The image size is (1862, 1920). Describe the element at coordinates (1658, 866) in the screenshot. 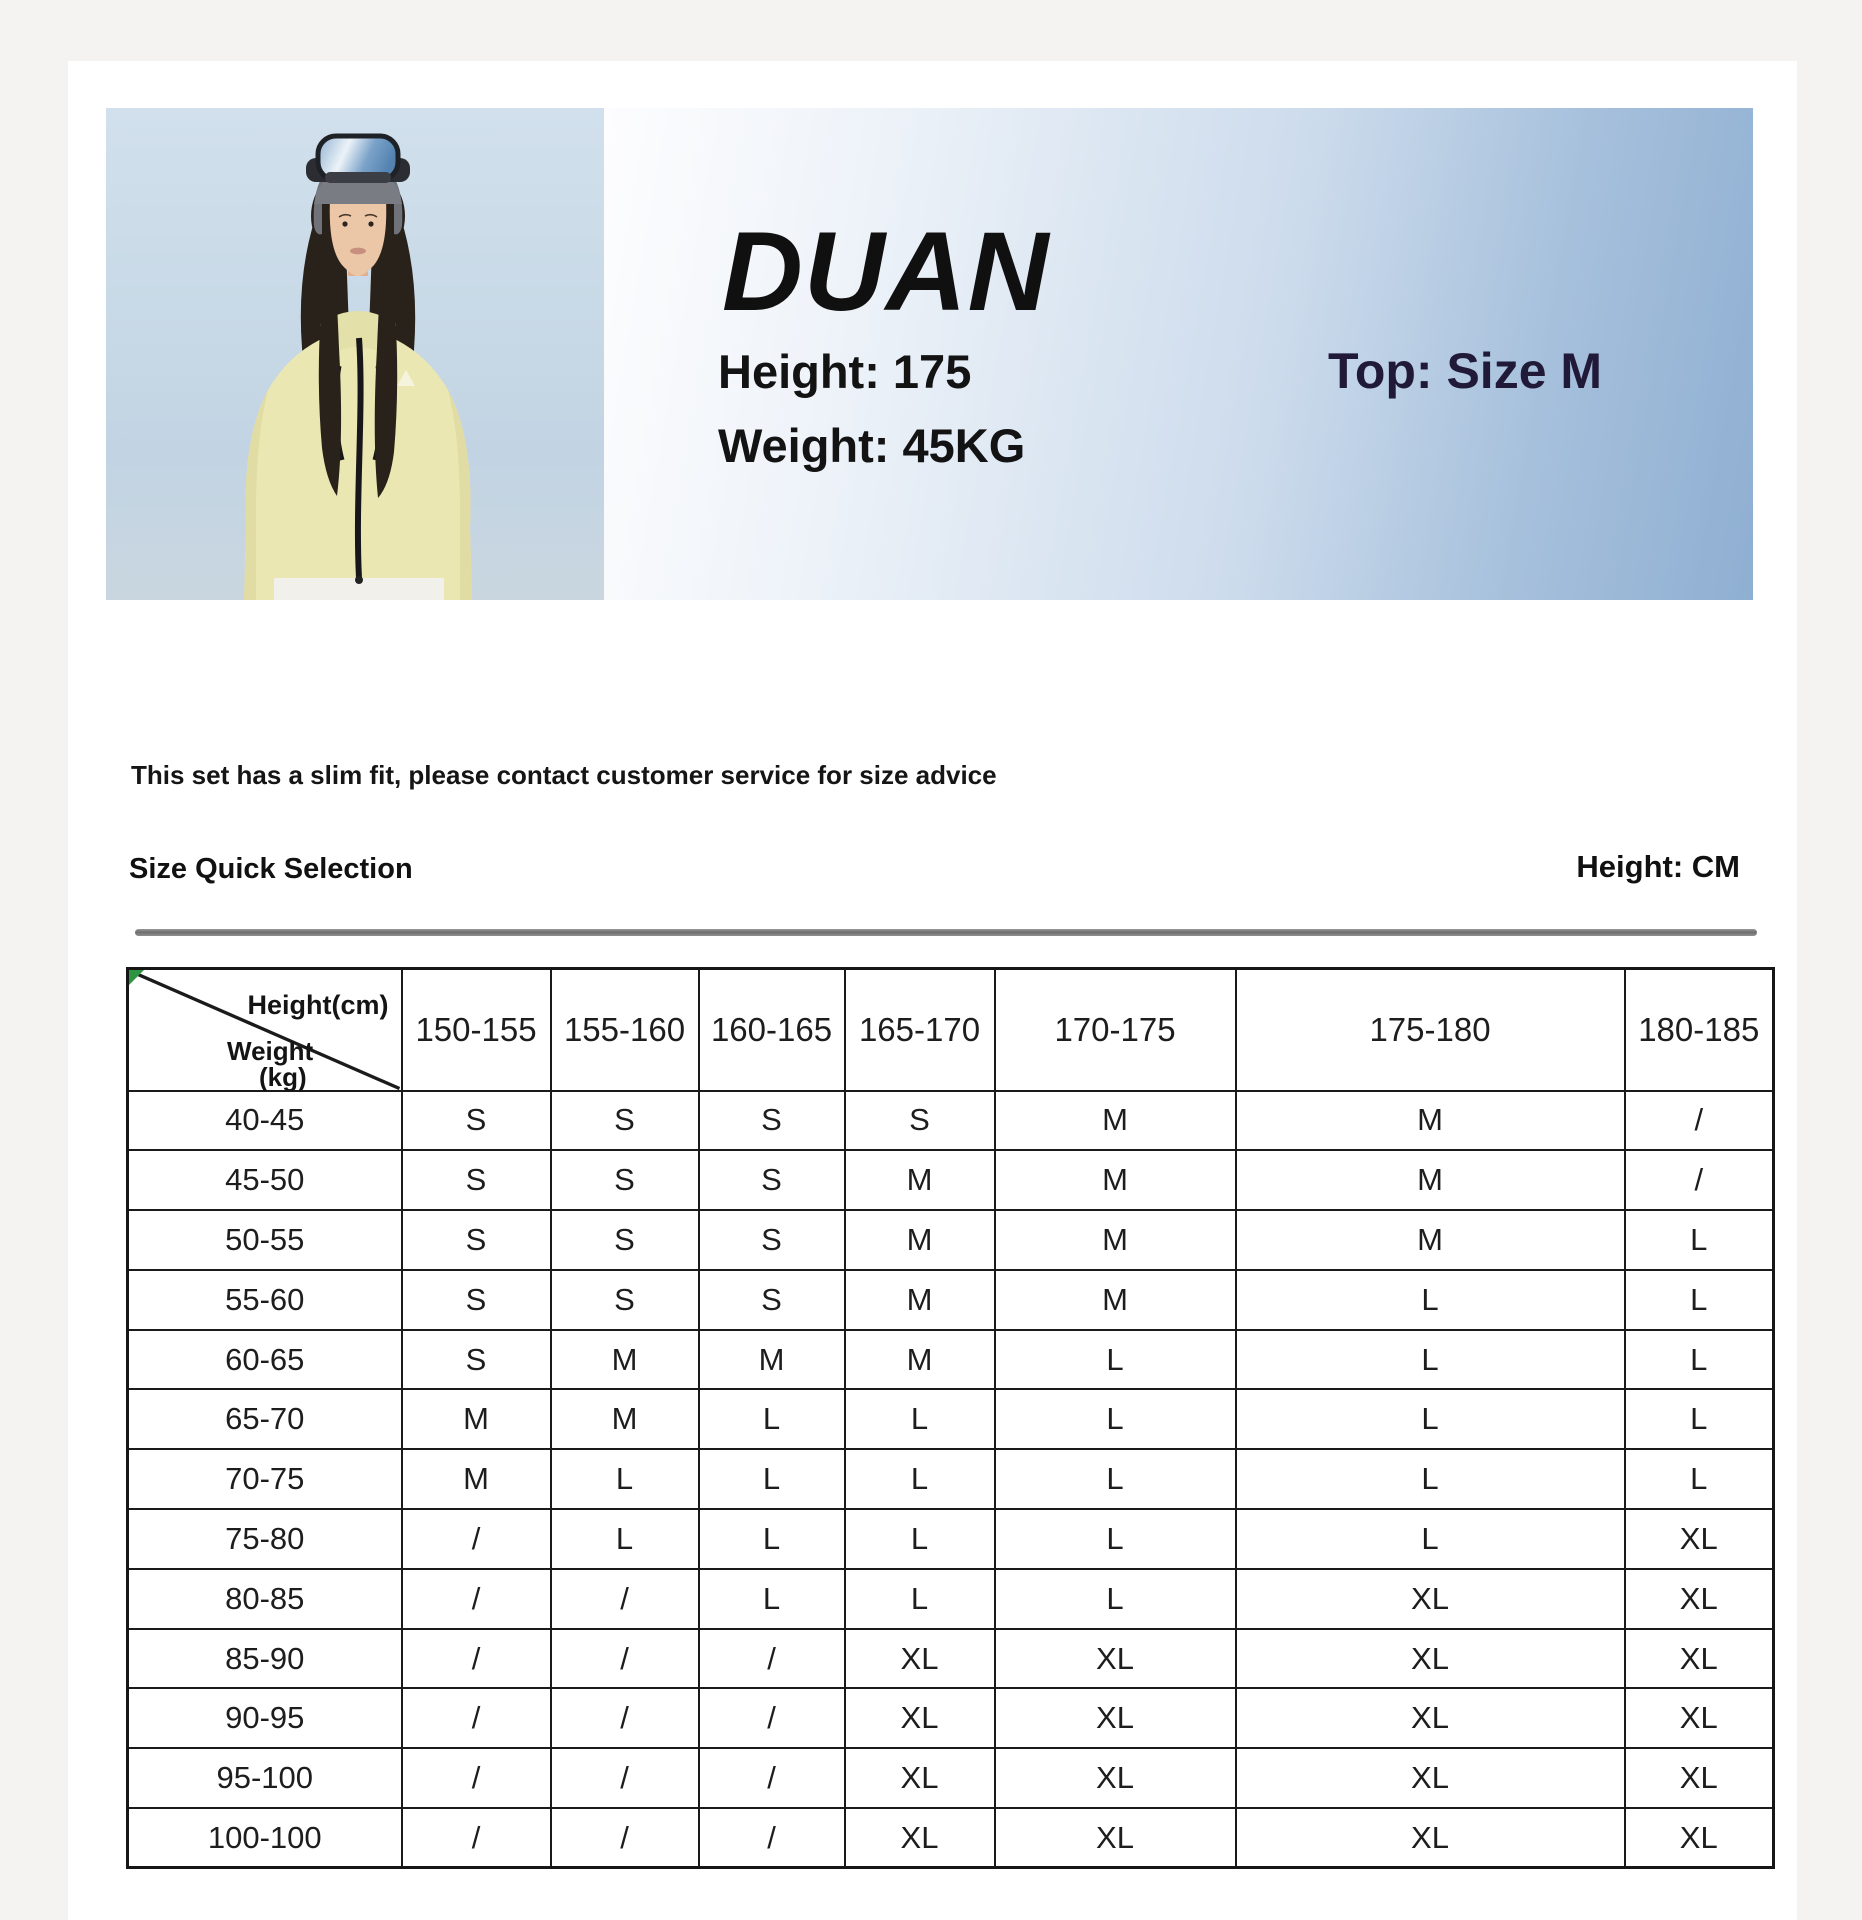

I see `height-unit-label: Height: CM` at that location.